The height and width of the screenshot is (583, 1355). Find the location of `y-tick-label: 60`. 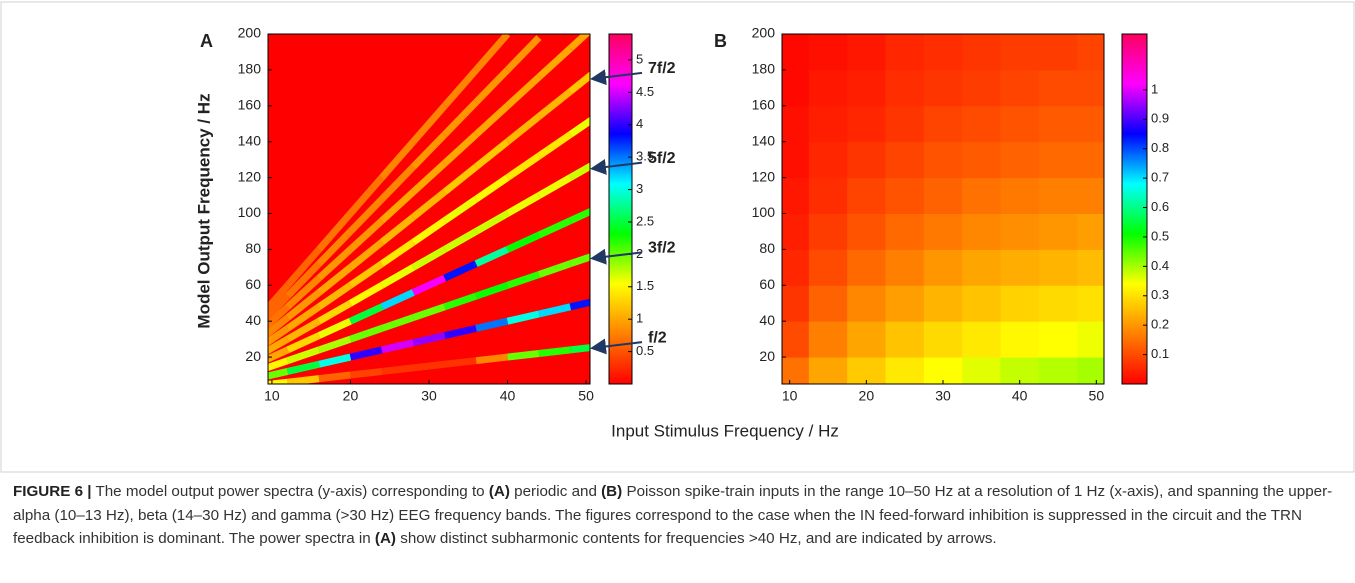

y-tick-label: 60 is located at coordinates (253, 284).